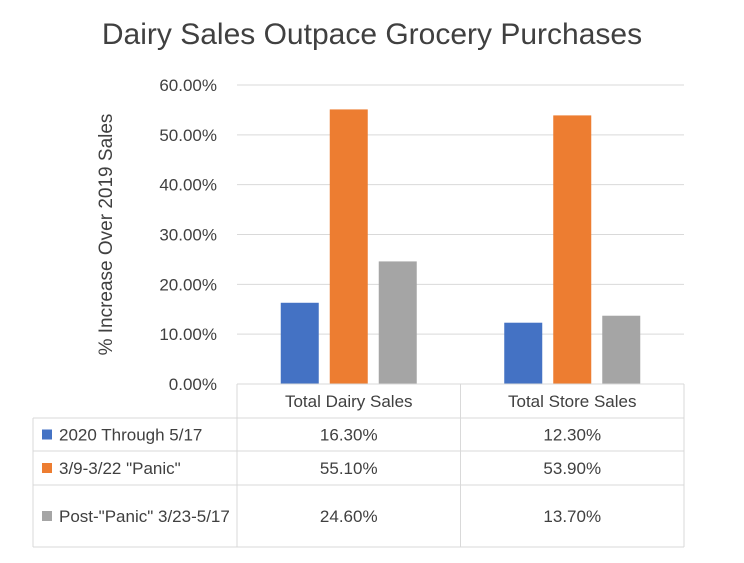 The height and width of the screenshot is (563, 744). I want to click on data-label: 24.60%, so click(349, 516).